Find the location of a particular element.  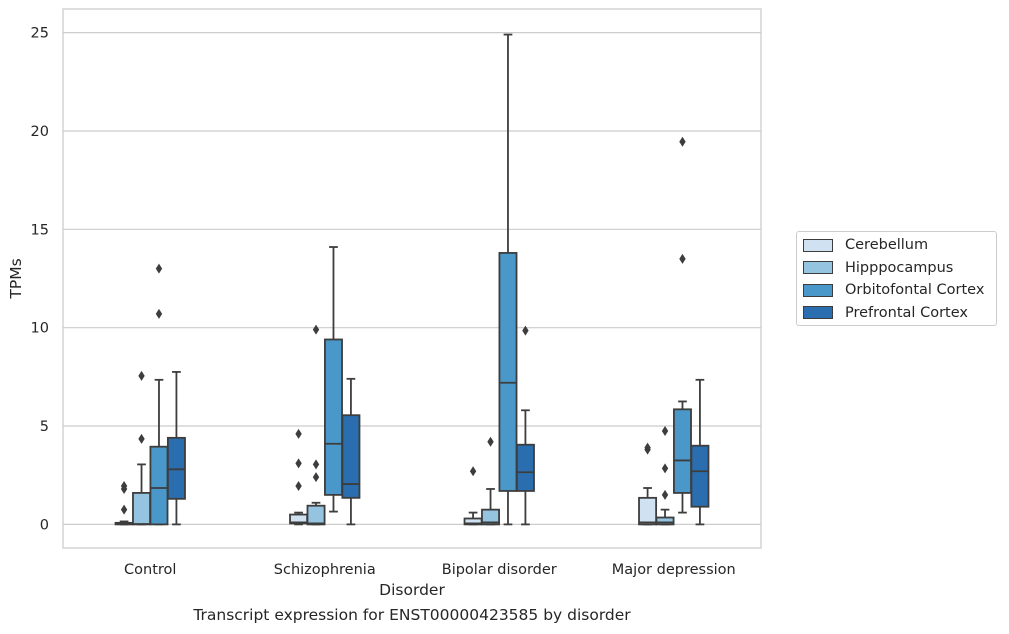

legend-label: Prefrontal Cortex is located at coordinates (906, 312).